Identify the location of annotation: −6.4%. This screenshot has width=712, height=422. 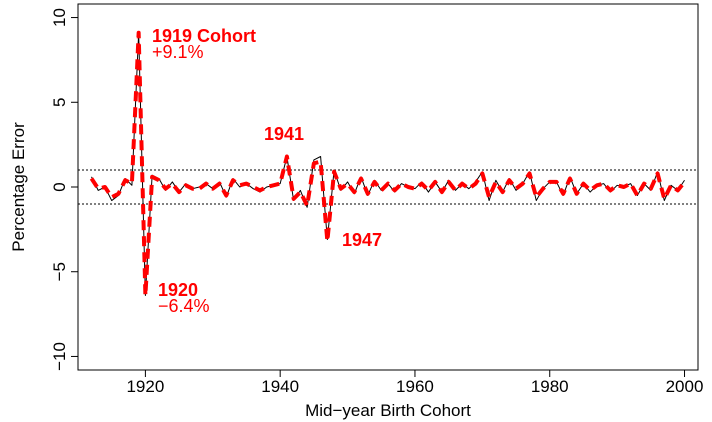
(184, 306).